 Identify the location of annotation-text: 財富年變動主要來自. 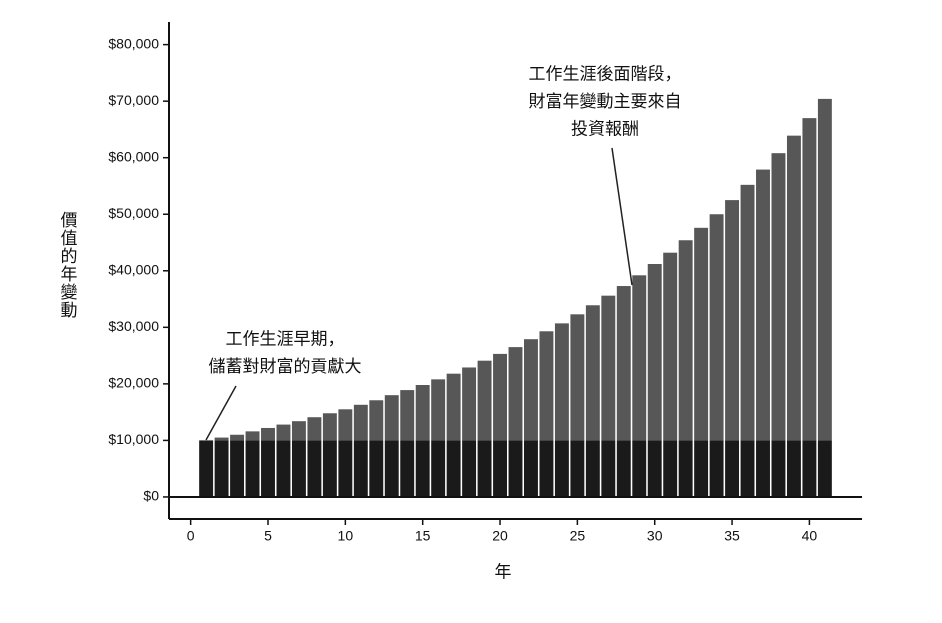
(605, 101).